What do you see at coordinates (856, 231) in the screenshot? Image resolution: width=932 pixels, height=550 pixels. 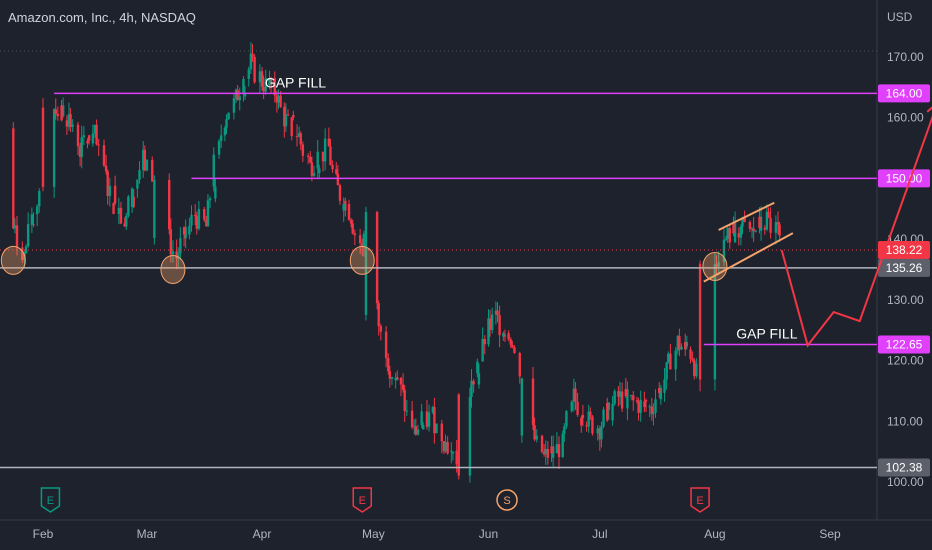 I see `projection-path` at bounding box center [856, 231].